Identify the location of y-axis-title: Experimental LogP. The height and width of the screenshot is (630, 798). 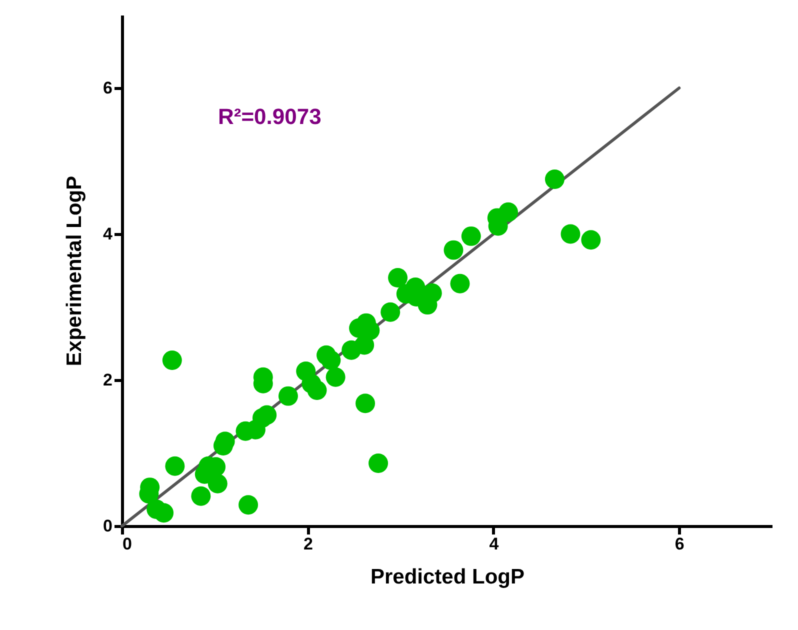
(74, 271).